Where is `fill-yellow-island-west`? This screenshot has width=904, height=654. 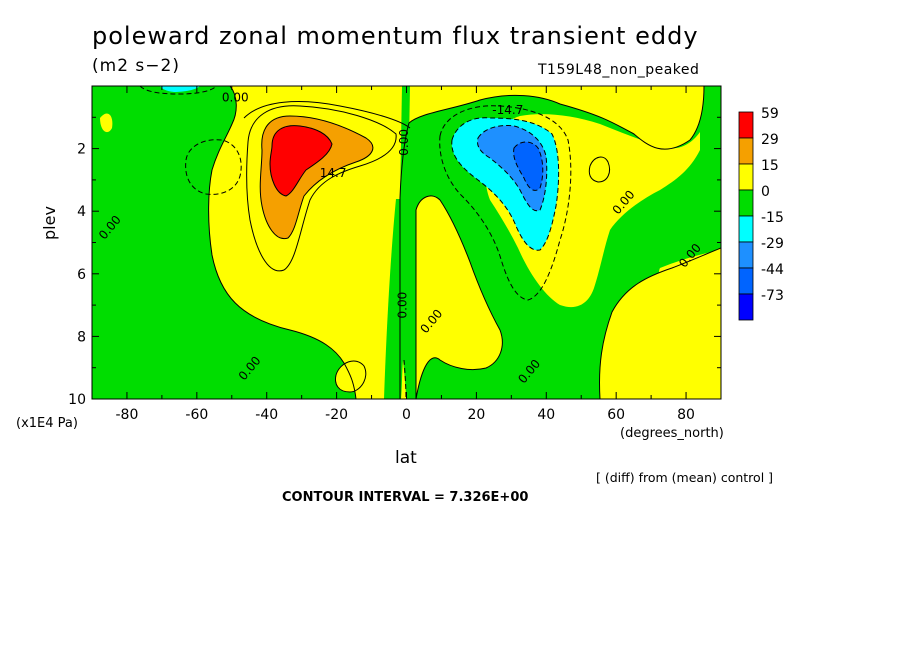 fill-yellow-island-west is located at coordinates (106, 123).